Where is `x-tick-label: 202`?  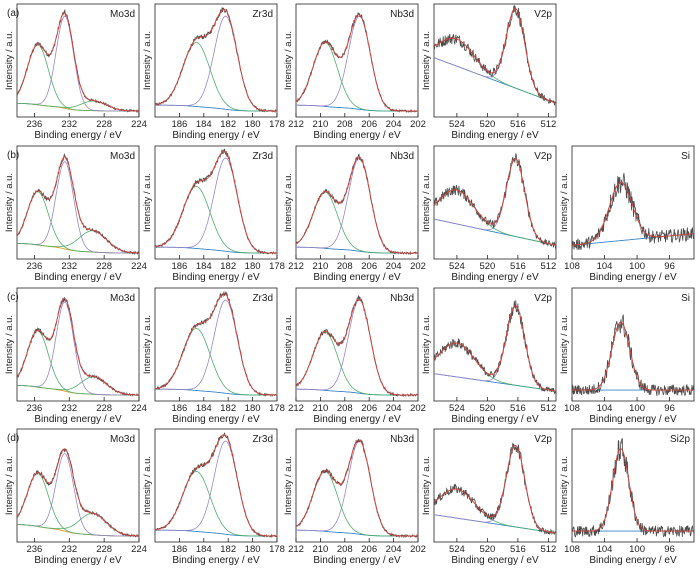 x-tick-label: 202 is located at coordinates (418, 549).